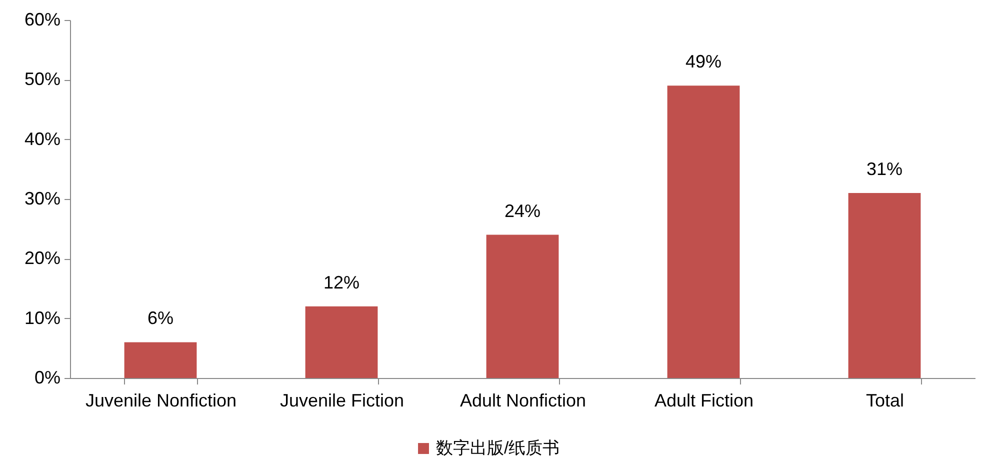  What do you see at coordinates (42, 20) in the screenshot?
I see `y-tick-label: 60%` at bounding box center [42, 20].